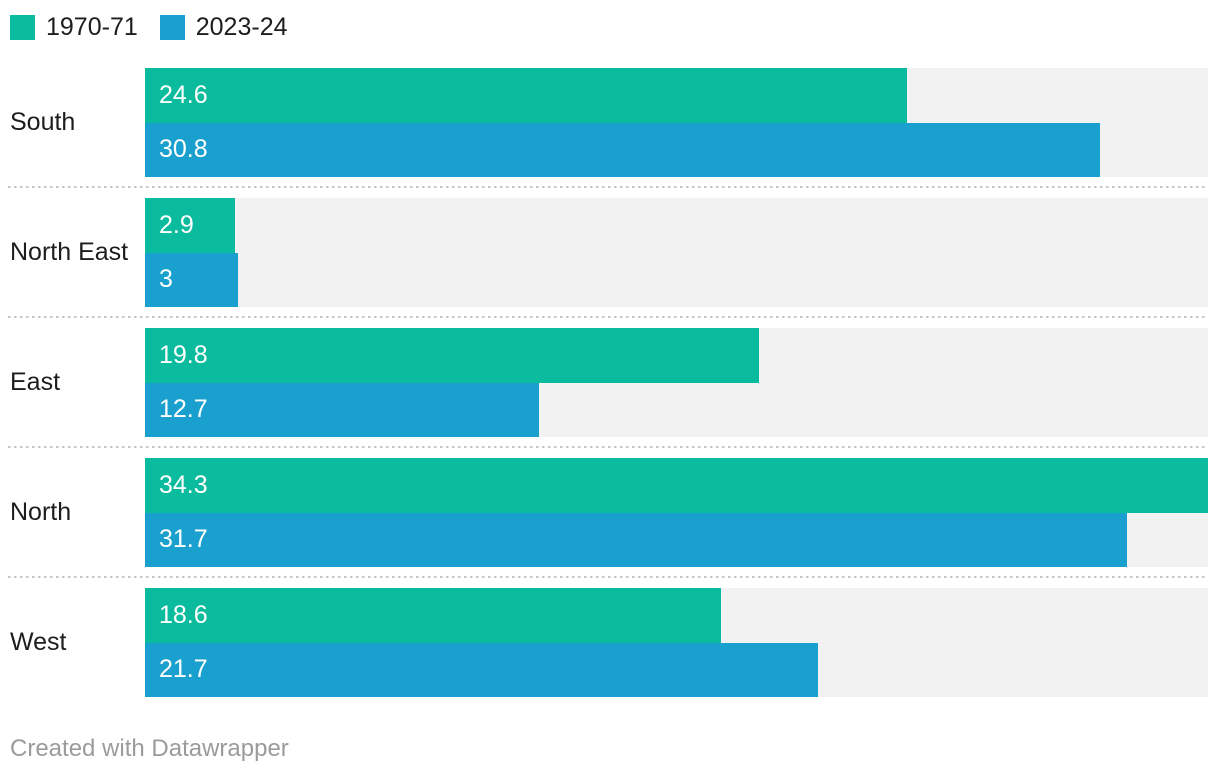 The height and width of the screenshot is (774, 1220). What do you see at coordinates (676, 409) in the screenshot?
I see `bar-track: 12.7` at bounding box center [676, 409].